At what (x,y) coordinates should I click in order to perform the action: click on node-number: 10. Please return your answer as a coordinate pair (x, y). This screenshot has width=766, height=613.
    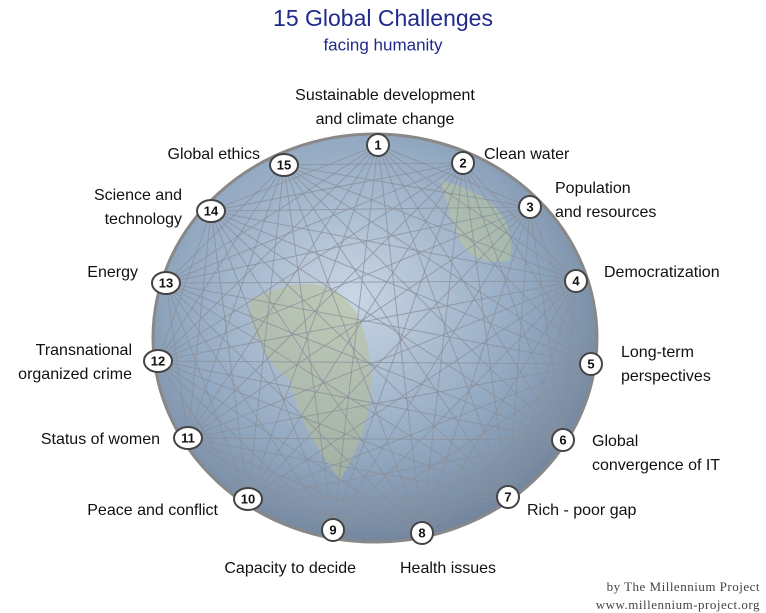
    Looking at the image, I should click on (248, 498).